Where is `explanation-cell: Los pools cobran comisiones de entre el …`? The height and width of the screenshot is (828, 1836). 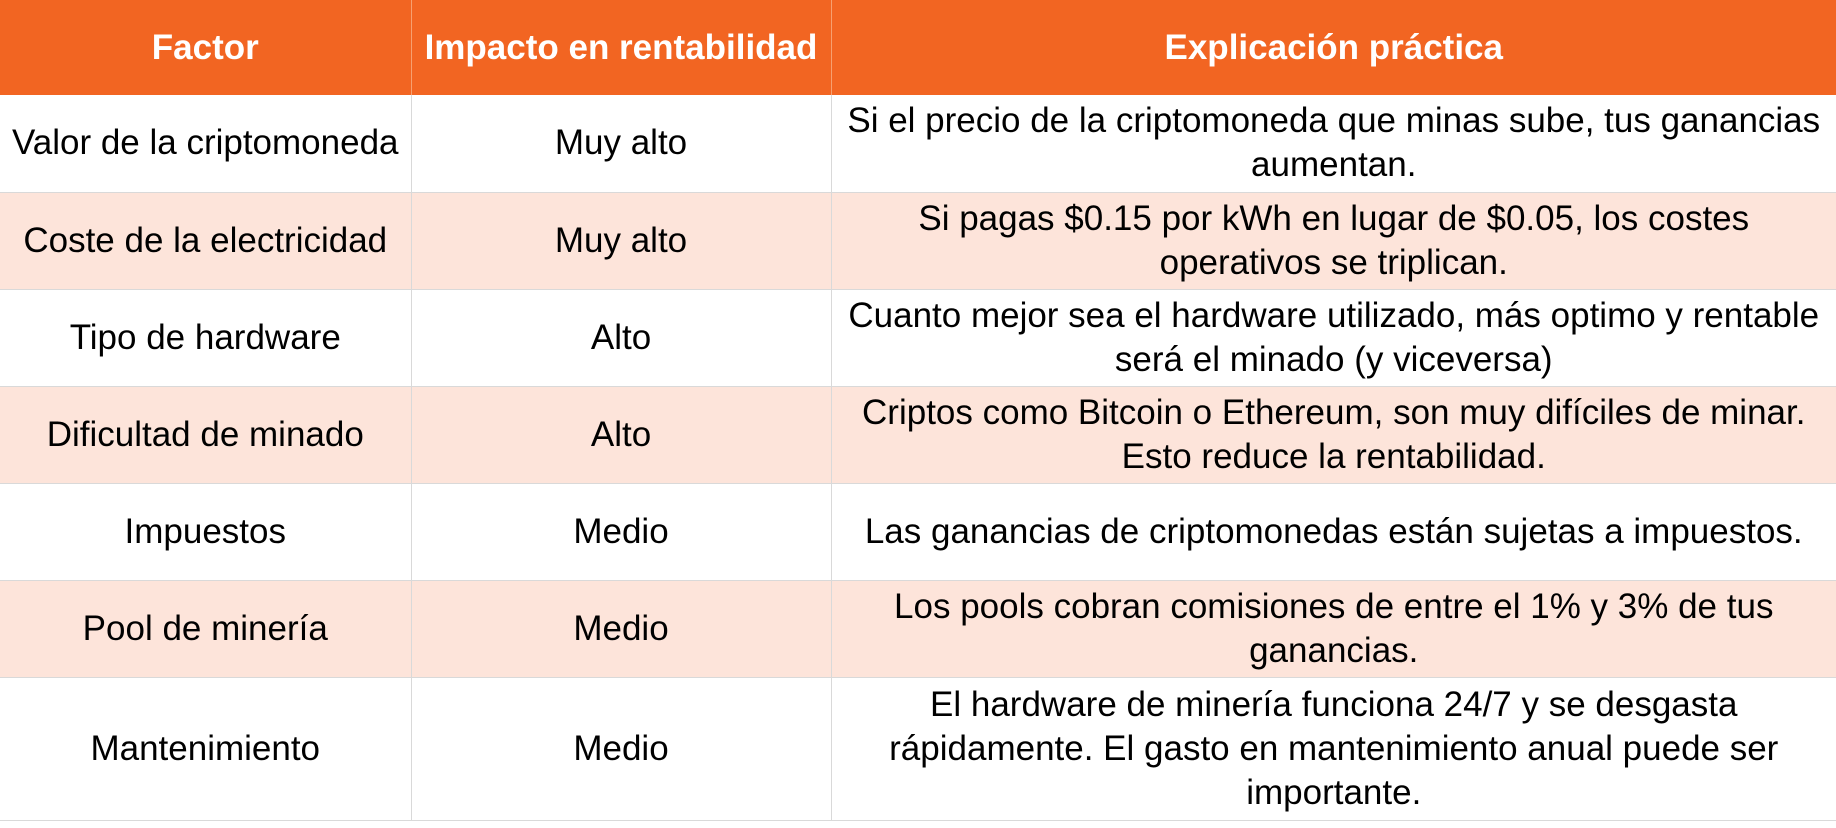
explanation-cell: Los pools cobran comisiones de entre el … is located at coordinates (1333, 629).